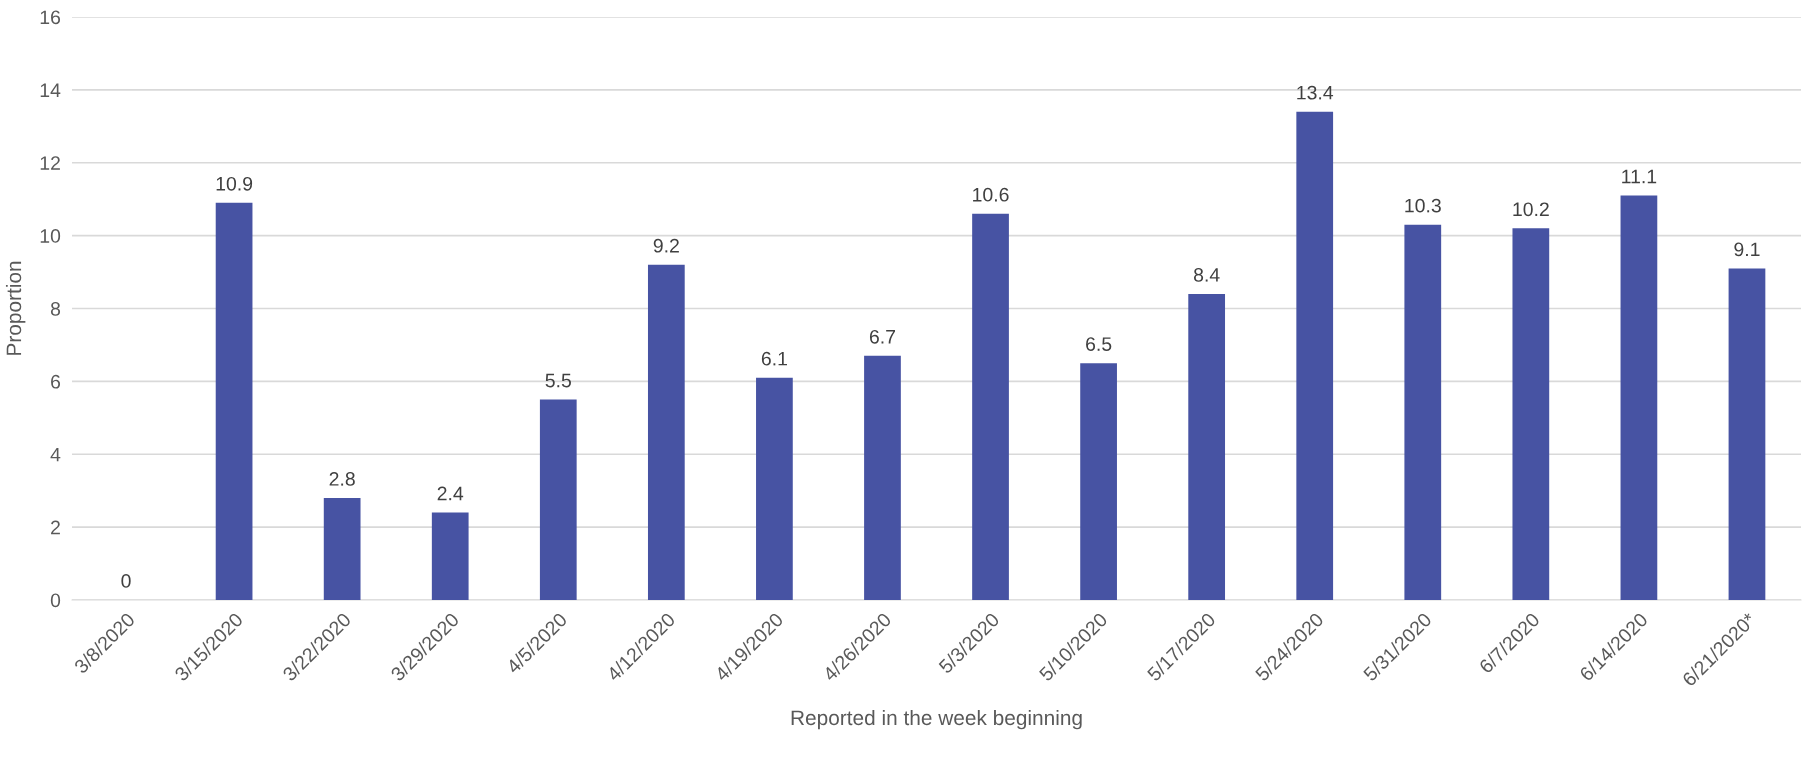 The height and width of the screenshot is (769, 1808). Describe the element at coordinates (558, 380) in the screenshot. I see `data-label: 5.5` at that location.